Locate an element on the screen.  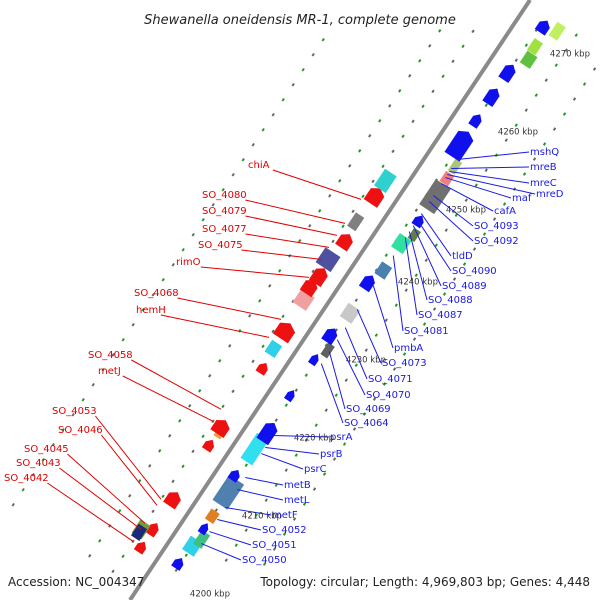
gene-label: maf is located at coordinates (522, 198).